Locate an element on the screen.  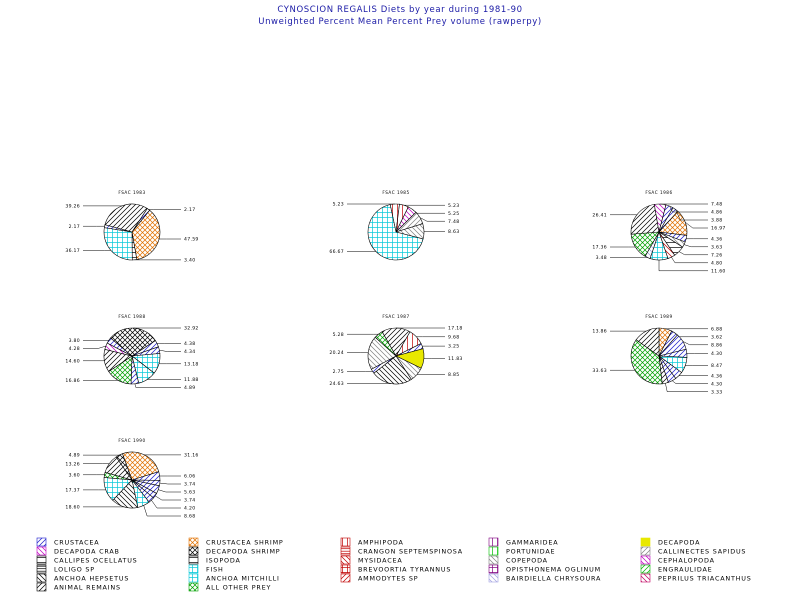
legend-item-anchoa-mitchilli: ANCHOA MITCHILLI is located at coordinates (233, 578).